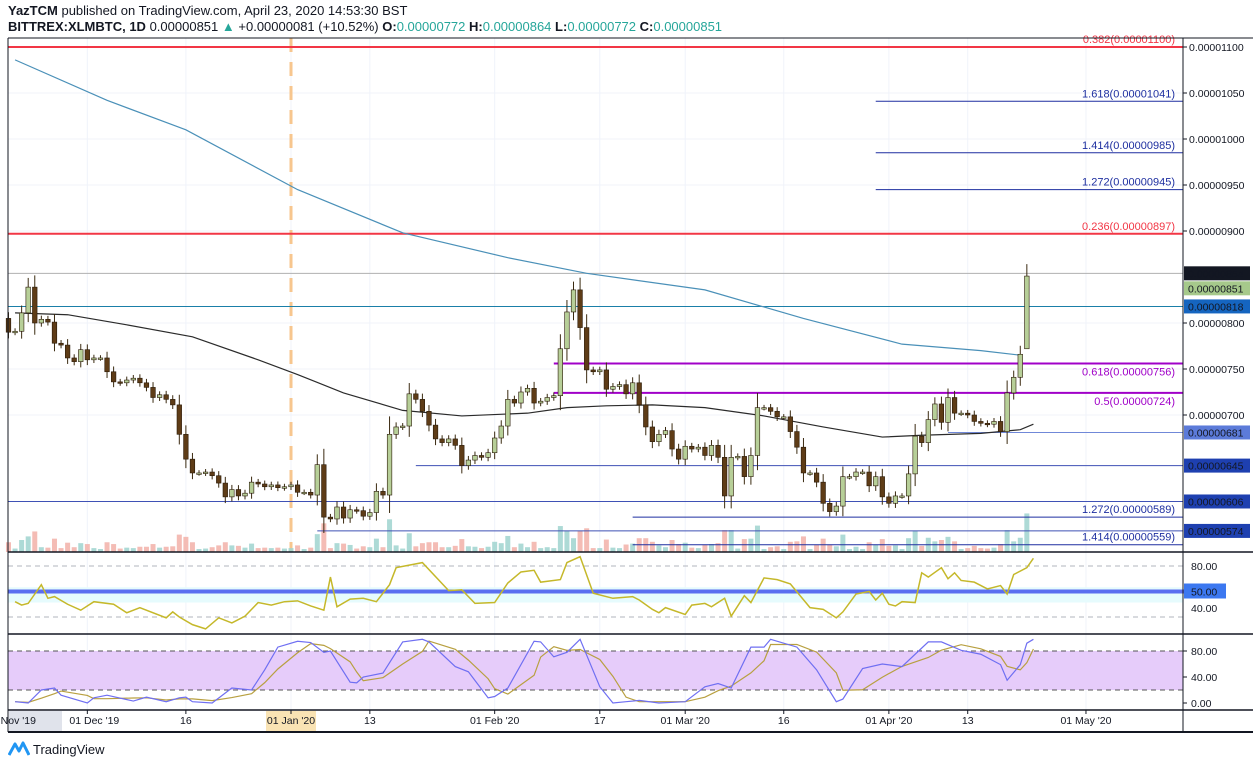  I want to click on stoch-k-line, so click(524, 671).